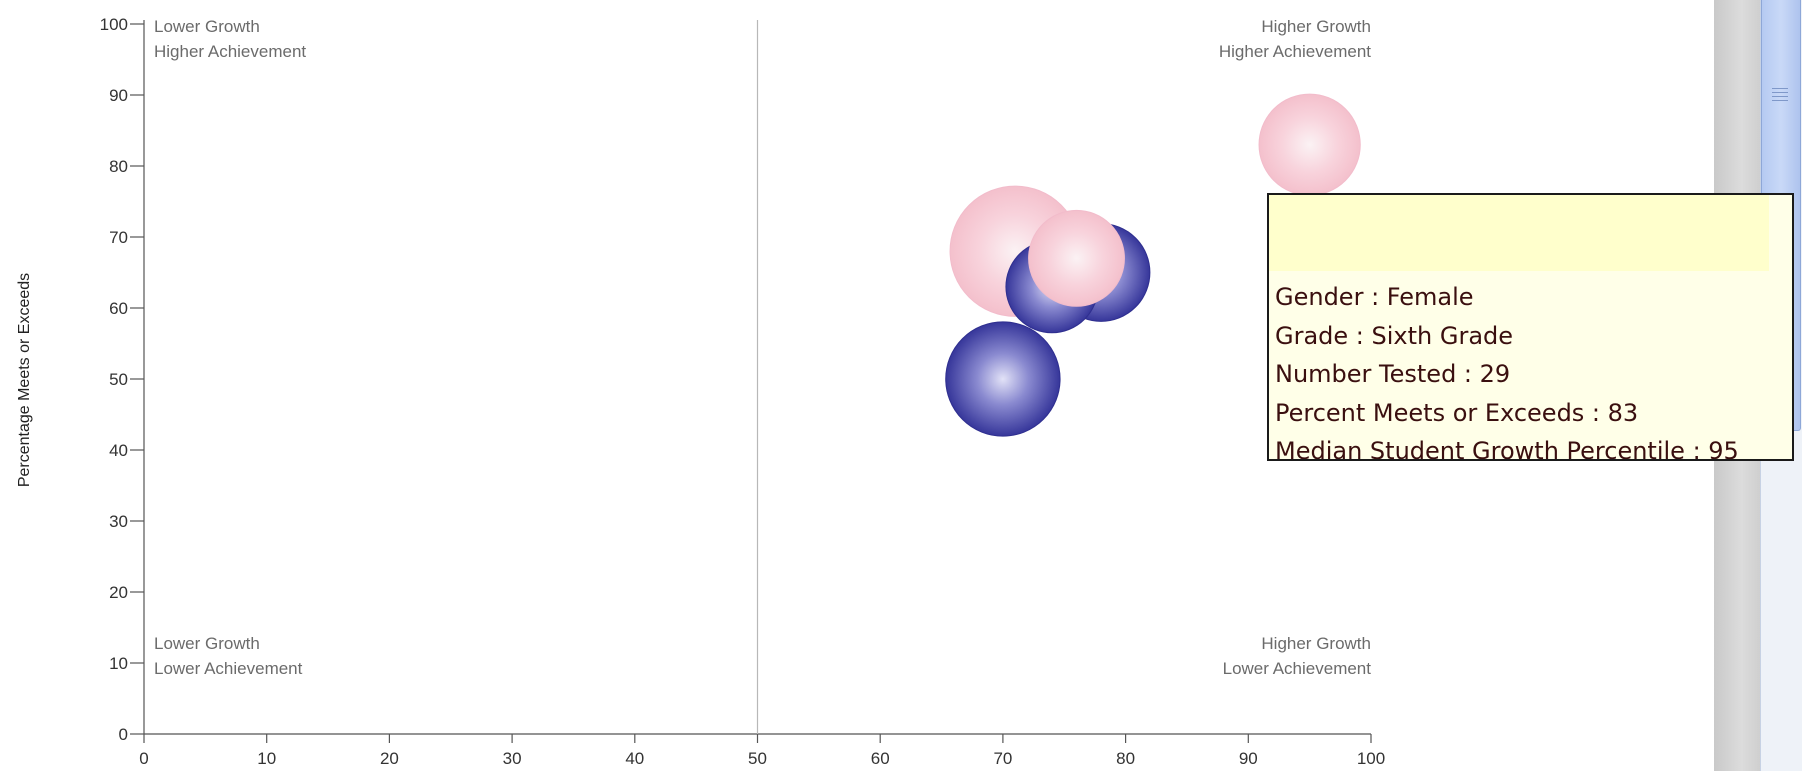  What do you see at coordinates (1153, 265) in the screenshot?
I see `bubbles` at bounding box center [1153, 265].